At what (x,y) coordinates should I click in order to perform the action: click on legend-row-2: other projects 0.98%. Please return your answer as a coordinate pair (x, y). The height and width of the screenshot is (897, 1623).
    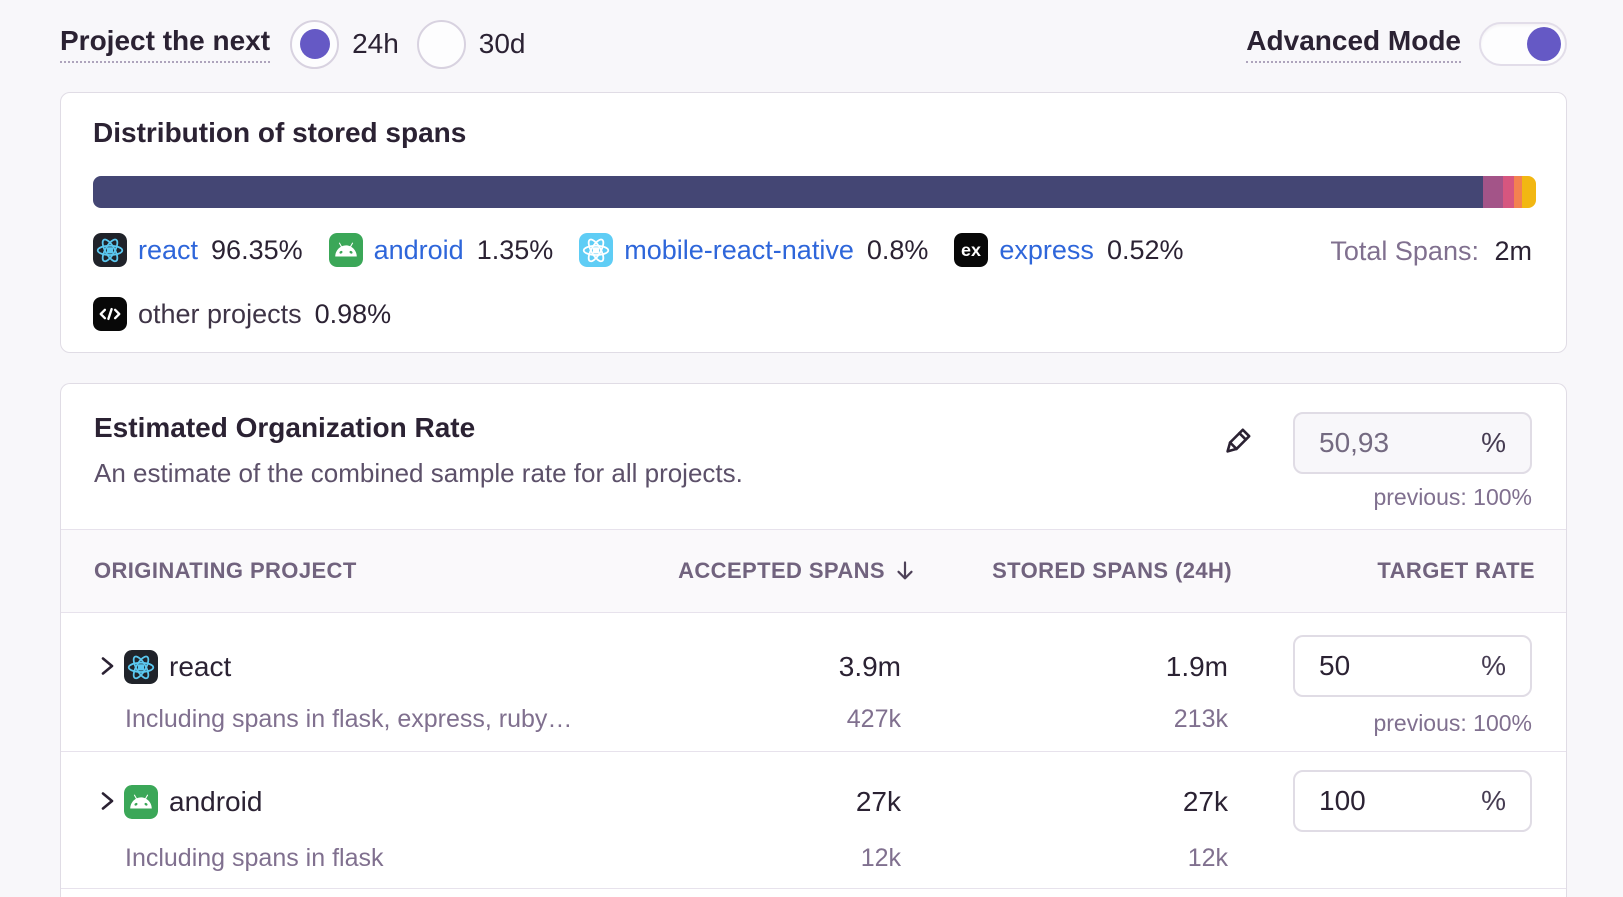
    Looking at the image, I should click on (255, 314).